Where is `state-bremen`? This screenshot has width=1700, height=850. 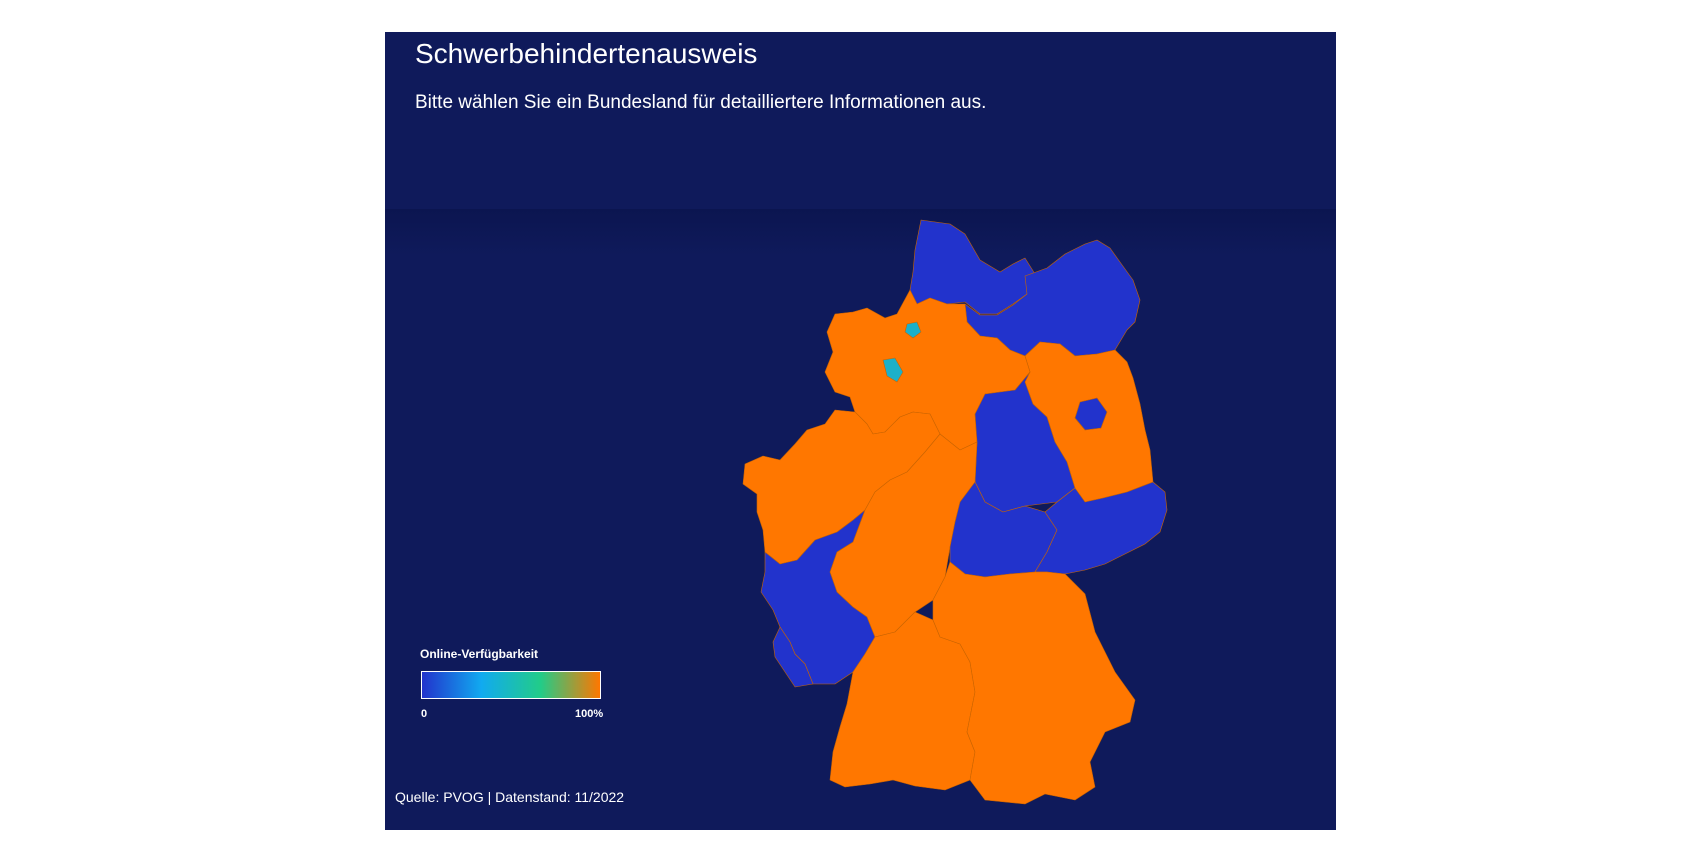 state-bremen is located at coordinates (893, 370).